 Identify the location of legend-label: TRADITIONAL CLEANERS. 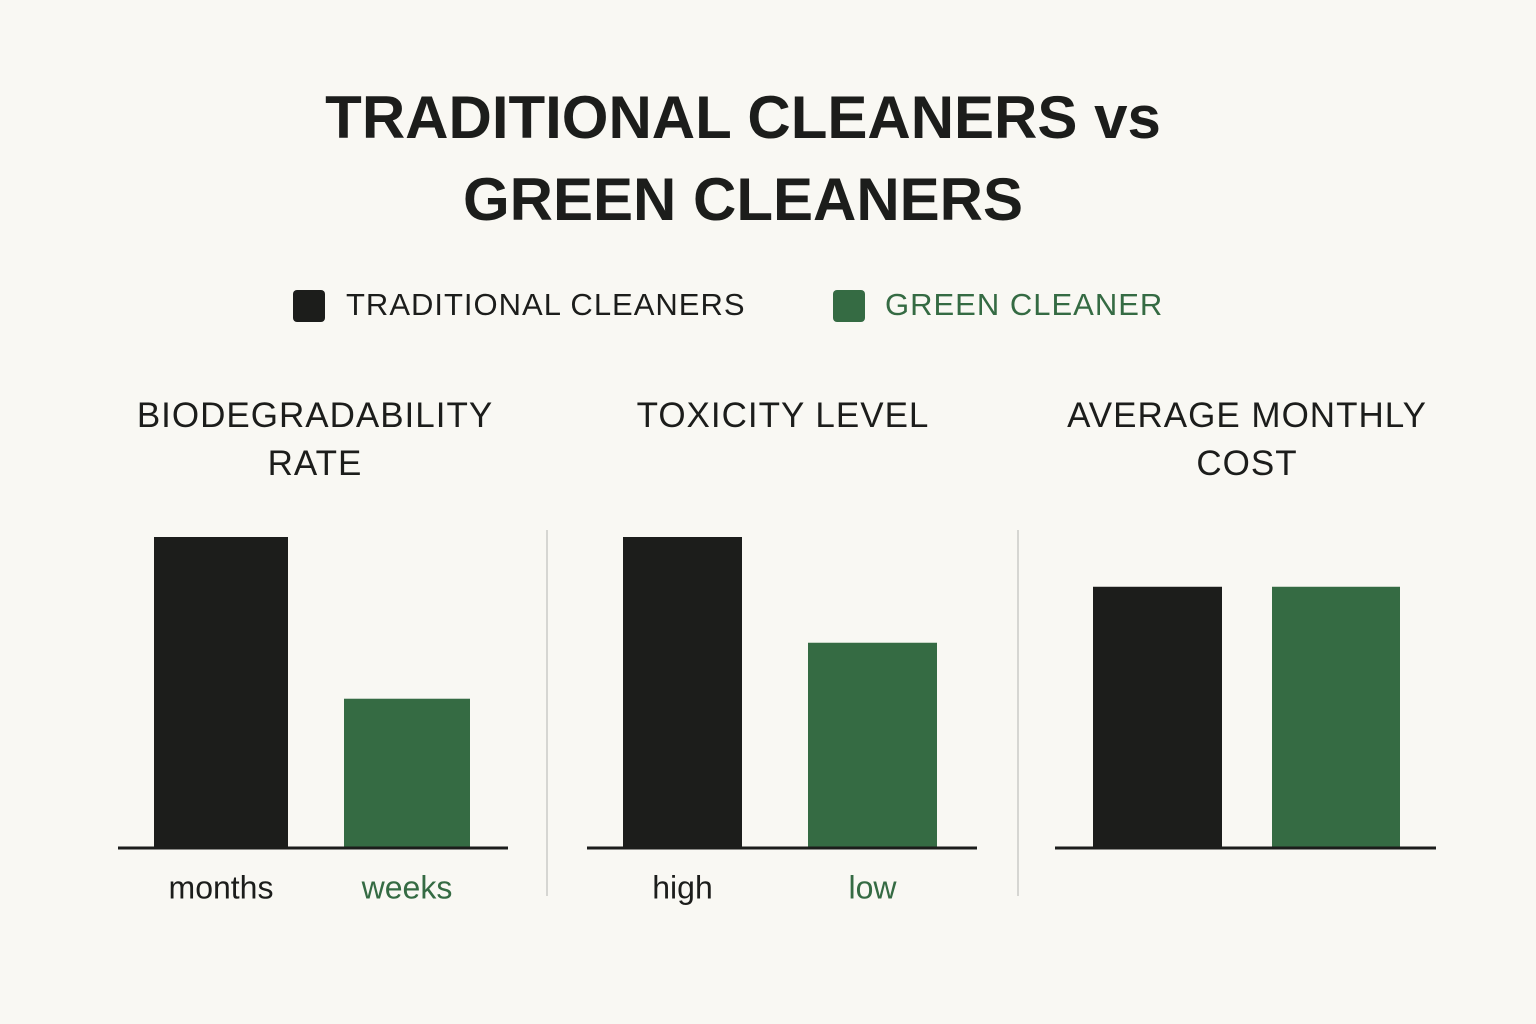
(546, 304).